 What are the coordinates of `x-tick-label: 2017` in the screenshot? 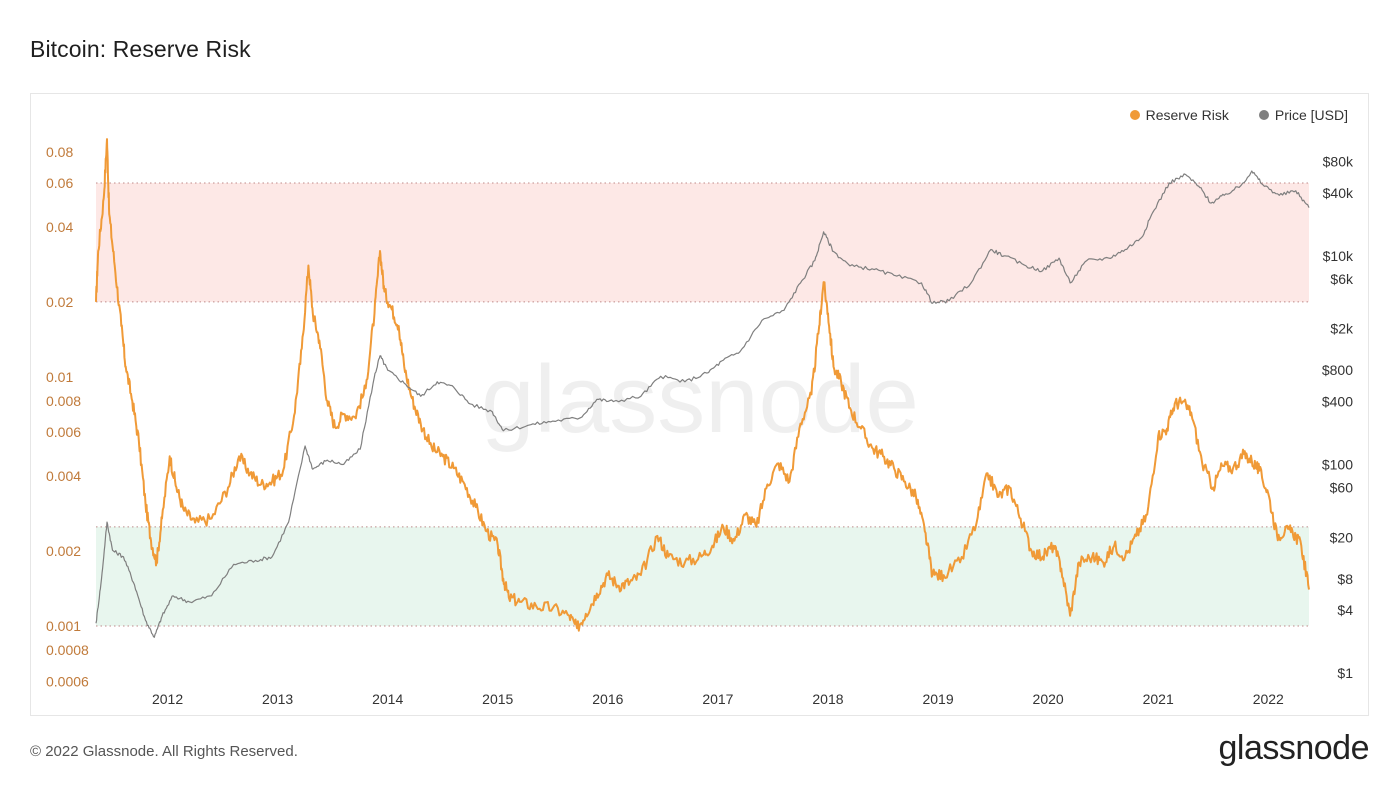 It's located at (717, 699).